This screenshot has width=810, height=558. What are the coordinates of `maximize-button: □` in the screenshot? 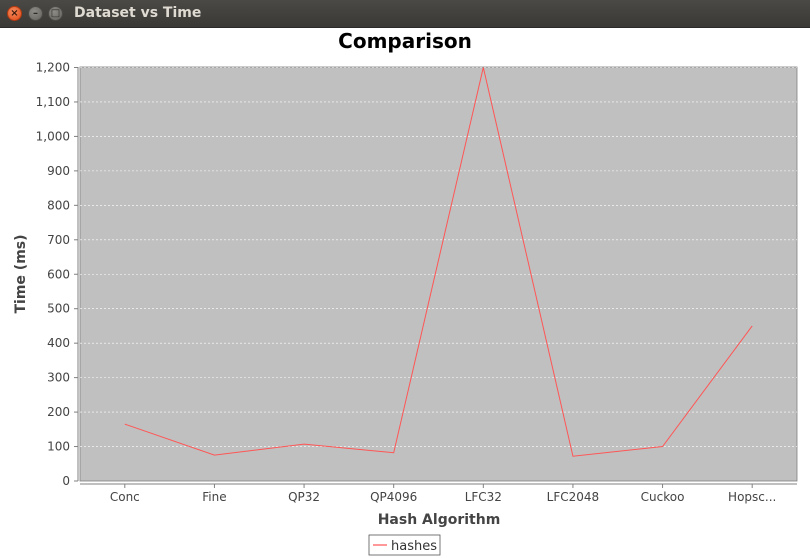 It's located at (55, 13).